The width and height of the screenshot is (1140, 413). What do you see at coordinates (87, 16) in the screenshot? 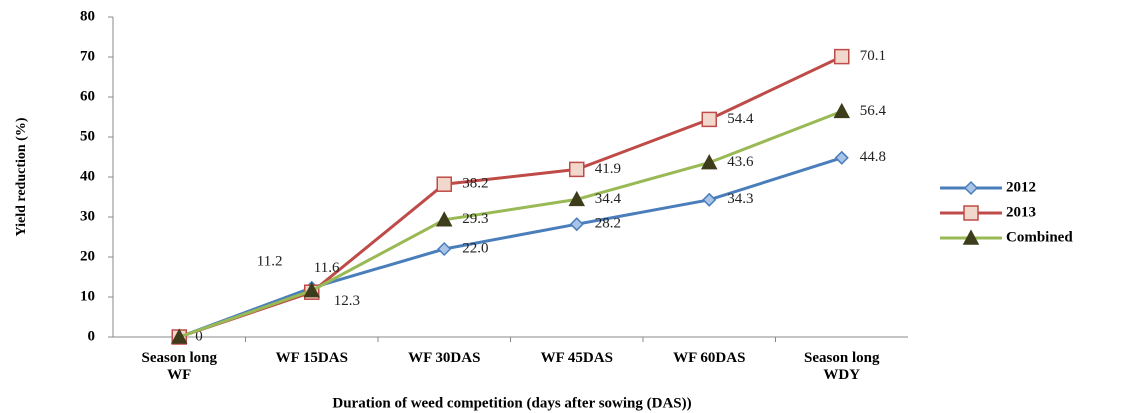
I see `y-tick-label: 80` at bounding box center [87, 16].